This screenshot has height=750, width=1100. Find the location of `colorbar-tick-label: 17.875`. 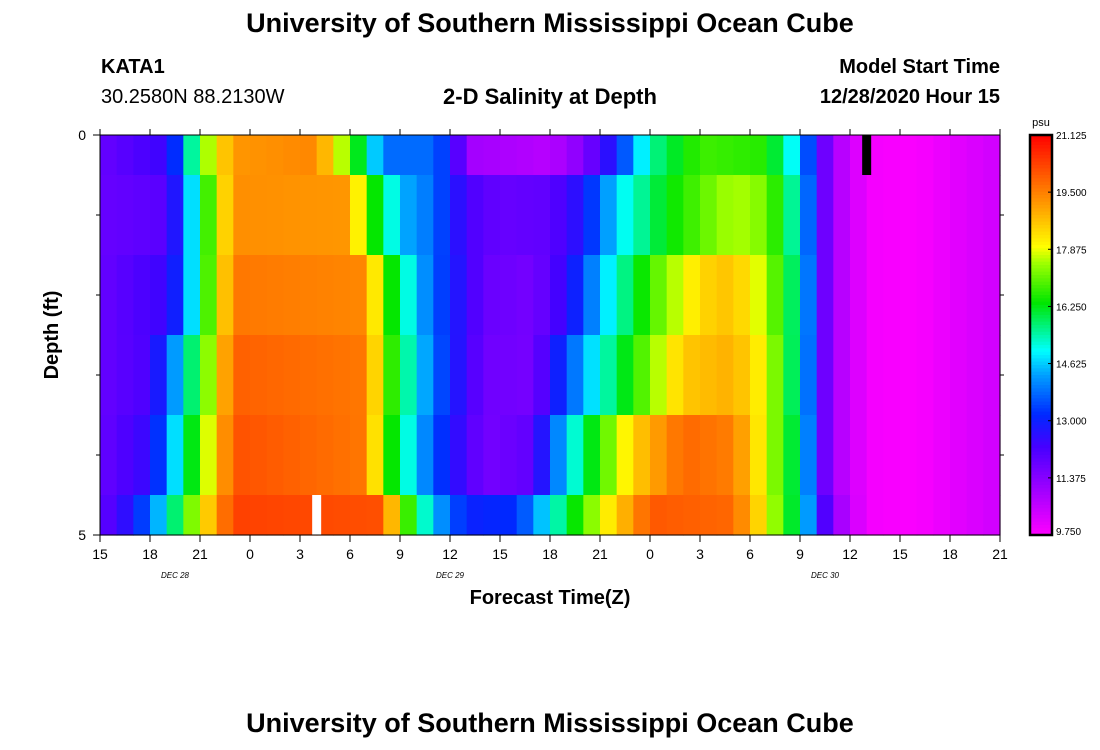

colorbar-tick-label: 17.875 is located at coordinates (1071, 250).